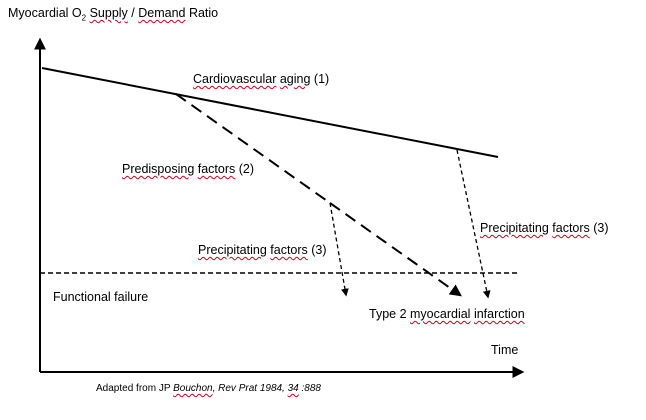 The image size is (646, 420). I want to click on x-axis-label: Time, so click(505, 350).